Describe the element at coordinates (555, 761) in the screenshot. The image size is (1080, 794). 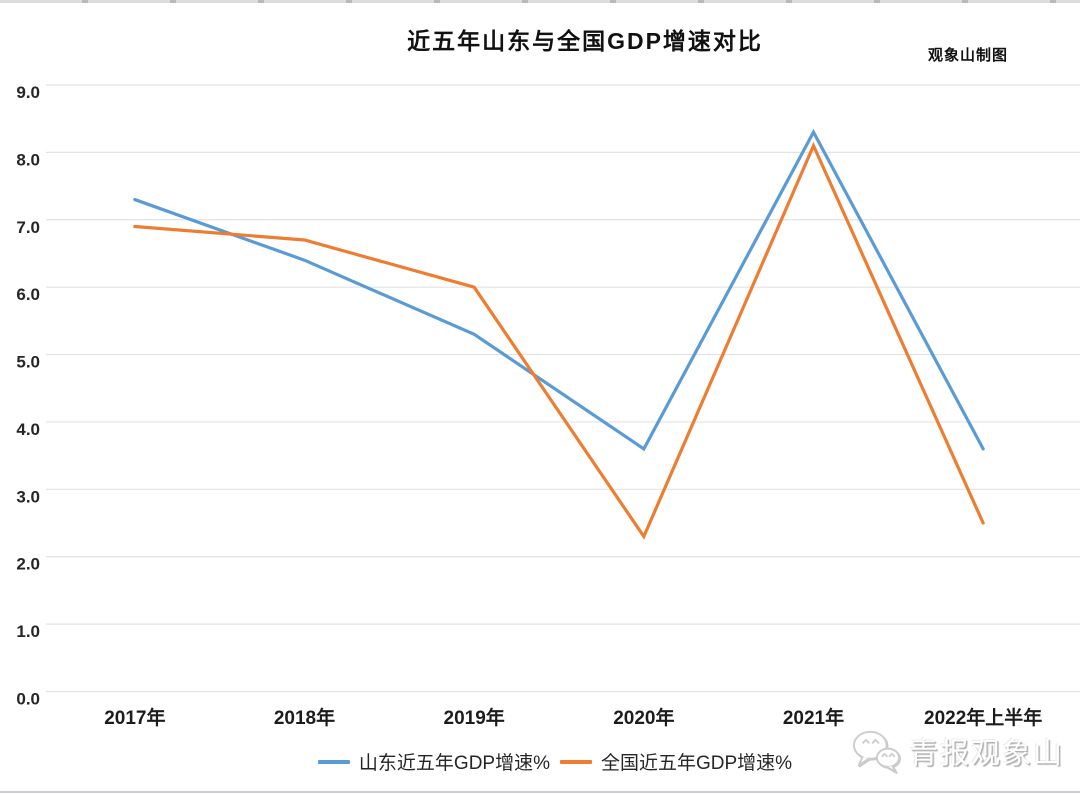
I see `legend: 山东近五年GDP增速% 全国近五年GDP增速%` at that location.